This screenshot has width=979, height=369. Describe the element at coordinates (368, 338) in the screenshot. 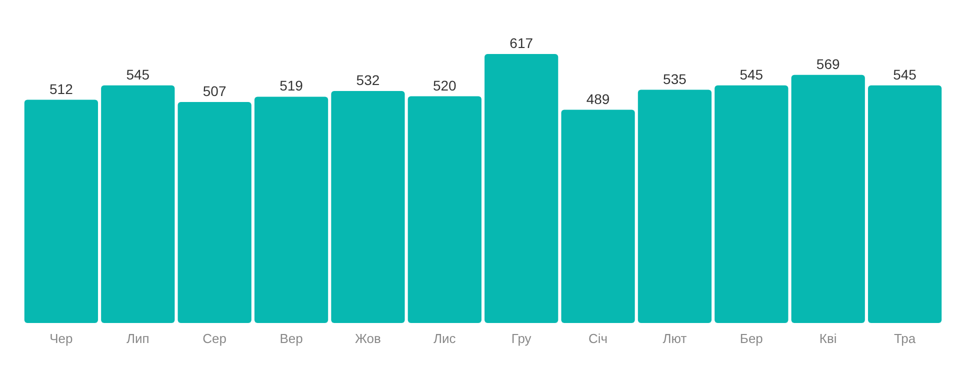

I see `x-tick-label: Жов` at that location.